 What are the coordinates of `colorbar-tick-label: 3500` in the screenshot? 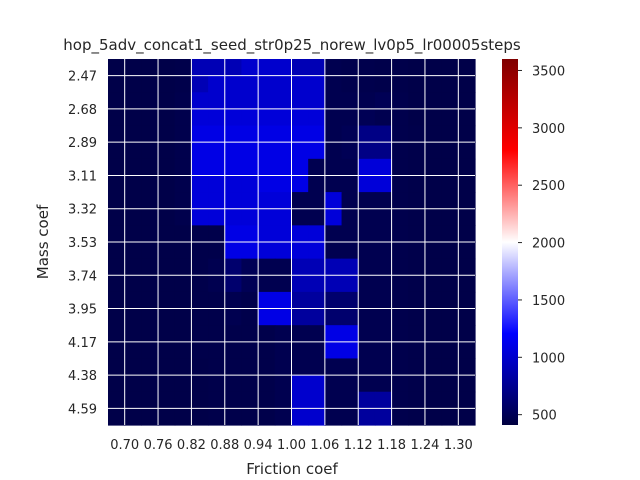 It's located at (548, 71).